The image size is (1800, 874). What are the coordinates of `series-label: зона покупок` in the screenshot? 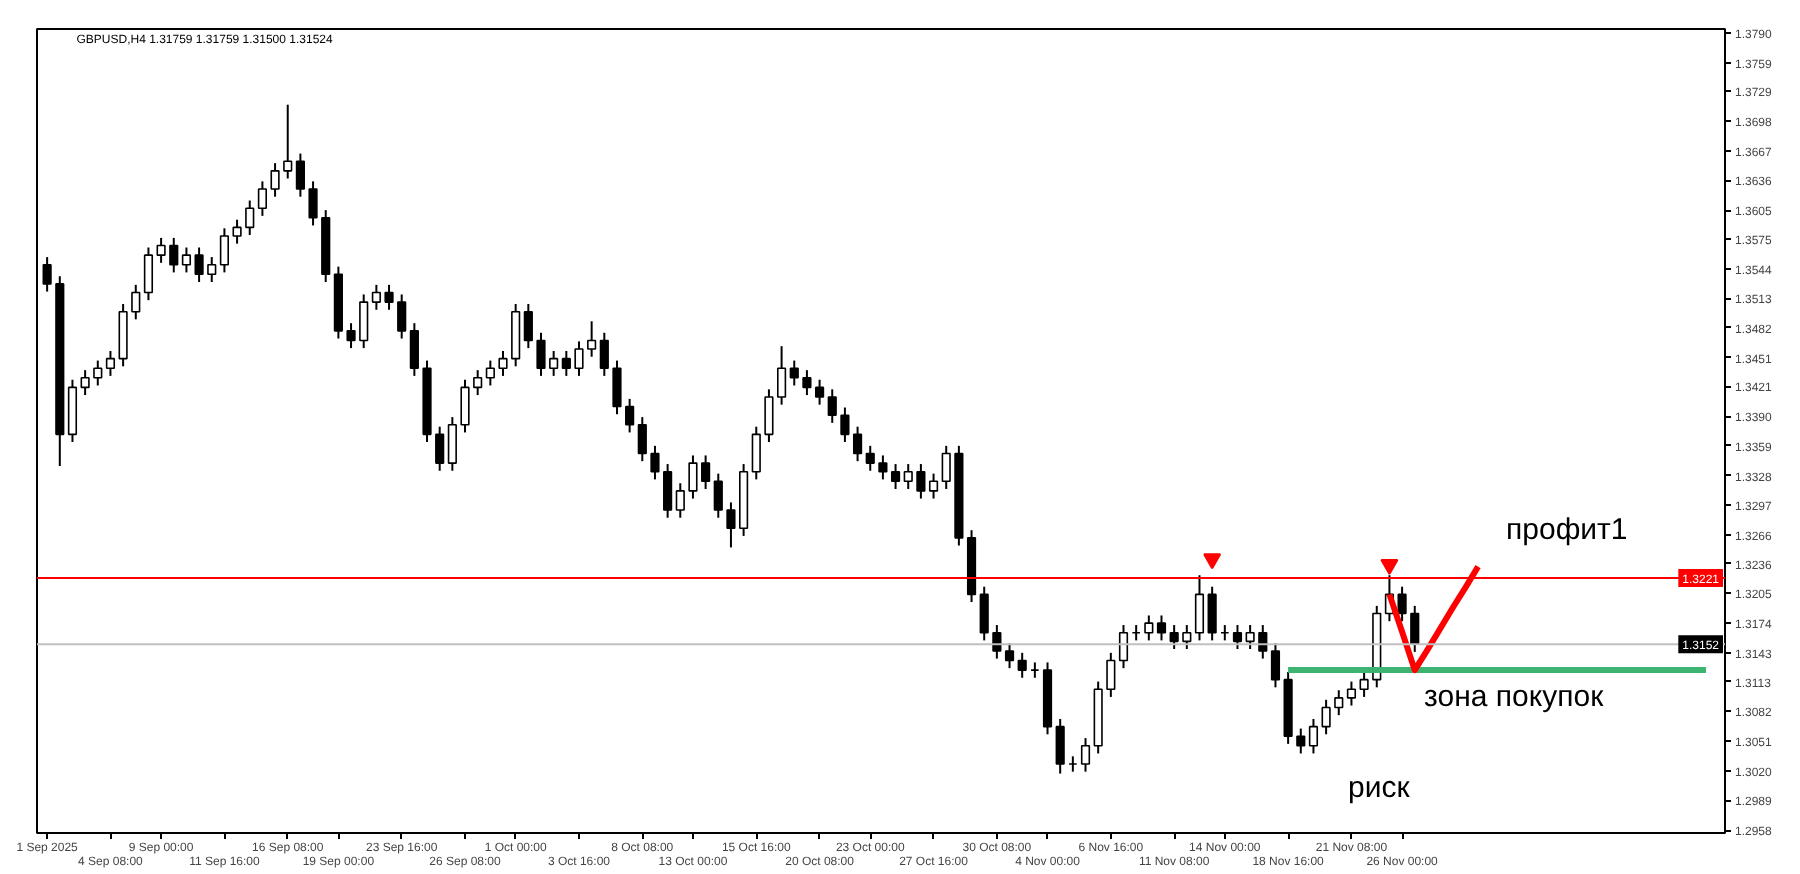 It's located at (1514, 697).